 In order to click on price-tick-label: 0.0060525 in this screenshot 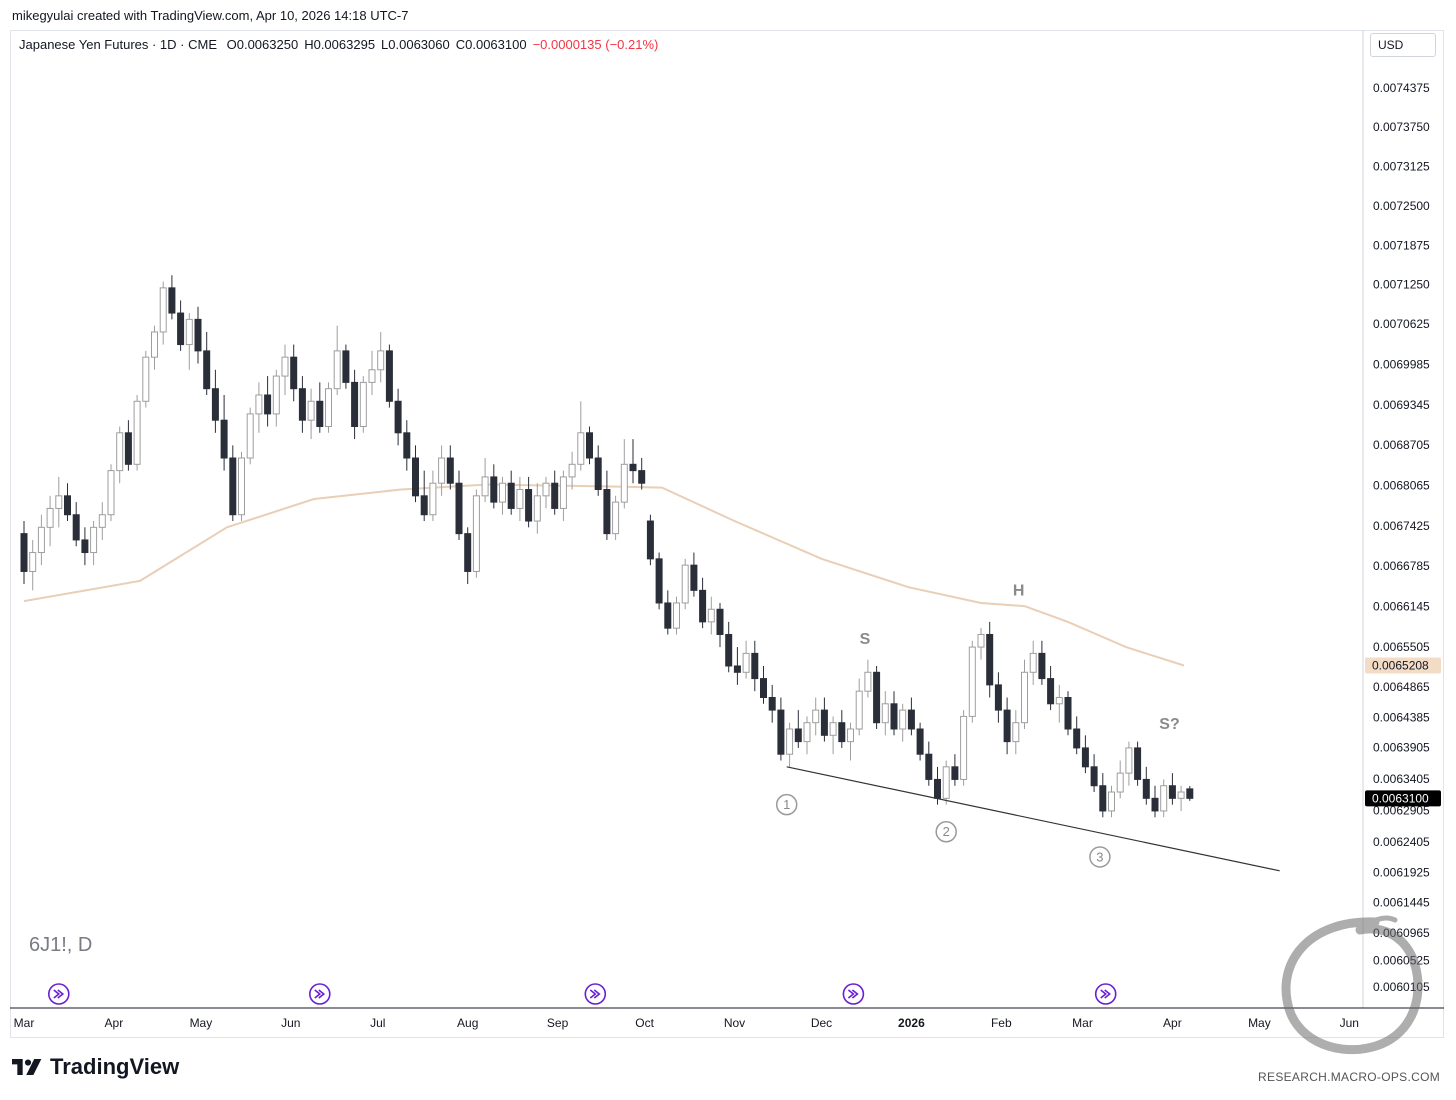, I will do `click(1401, 961)`.